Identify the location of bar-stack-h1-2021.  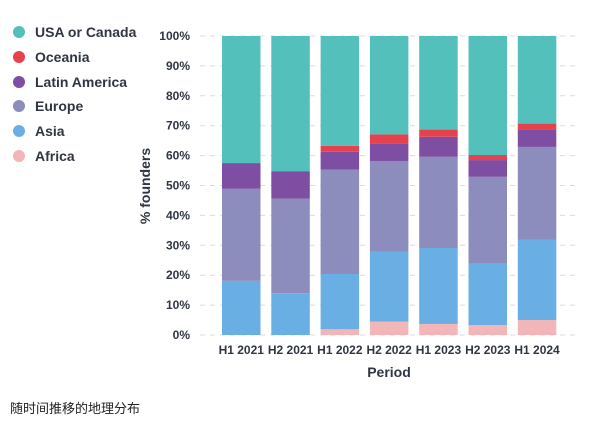
(241, 185).